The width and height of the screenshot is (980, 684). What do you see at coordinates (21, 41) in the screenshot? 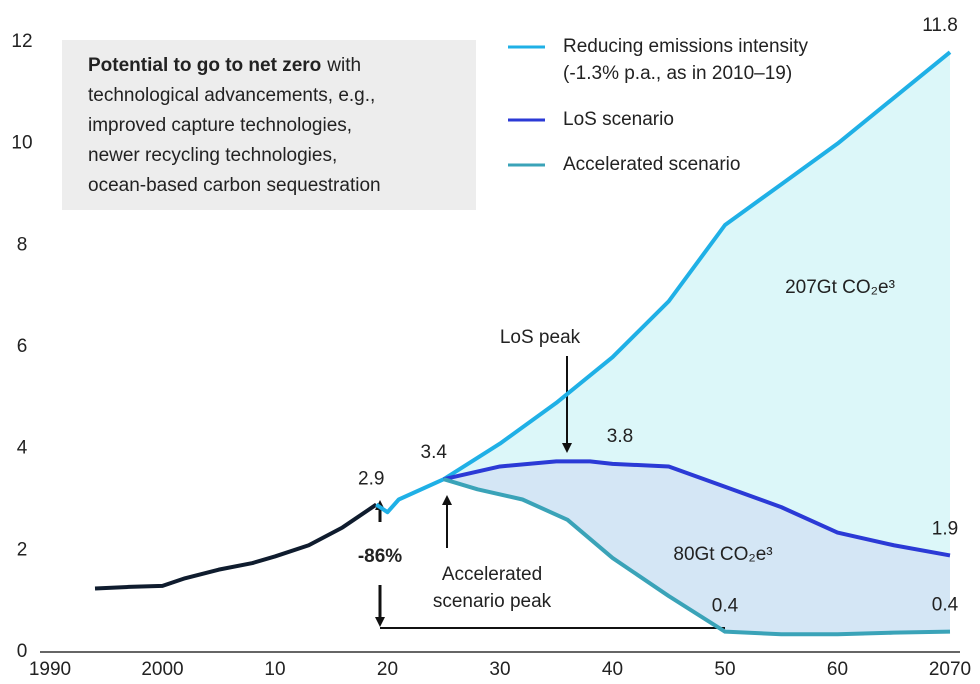
I see `y-tick-label: 12` at bounding box center [21, 41].